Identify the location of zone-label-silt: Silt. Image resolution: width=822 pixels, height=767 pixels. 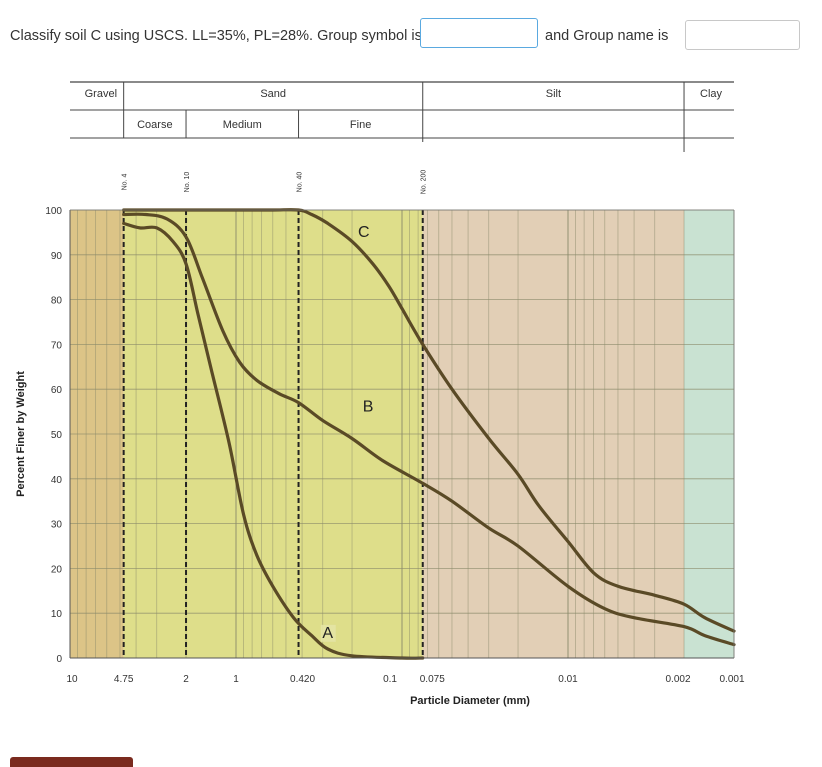
(553, 94).